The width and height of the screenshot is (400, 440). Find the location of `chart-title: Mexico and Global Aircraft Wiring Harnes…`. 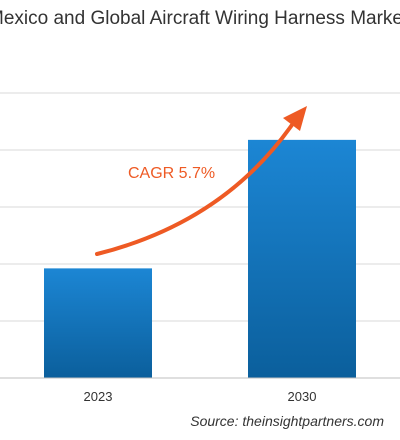

chart-title: Mexico and Global Aircraft Wiring Harnes… is located at coordinates (200, 18).